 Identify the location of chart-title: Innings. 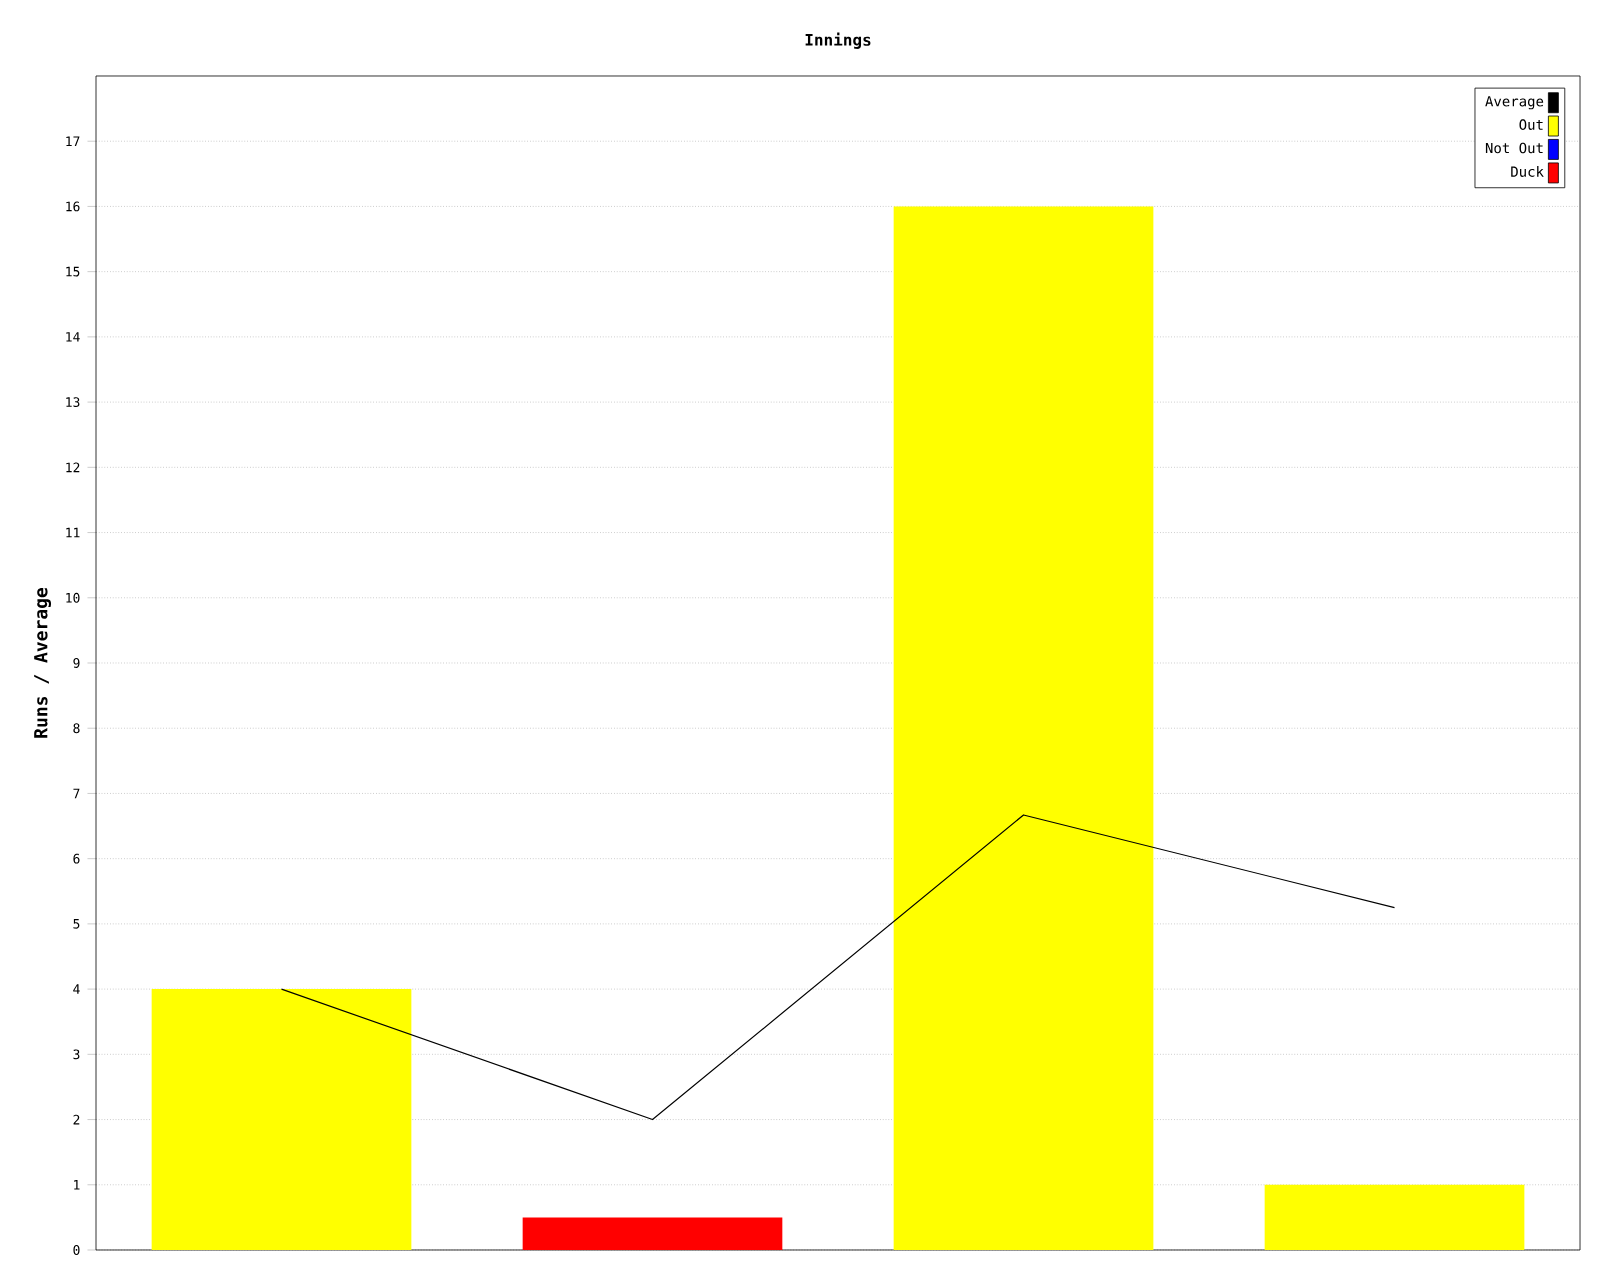
(838, 40).